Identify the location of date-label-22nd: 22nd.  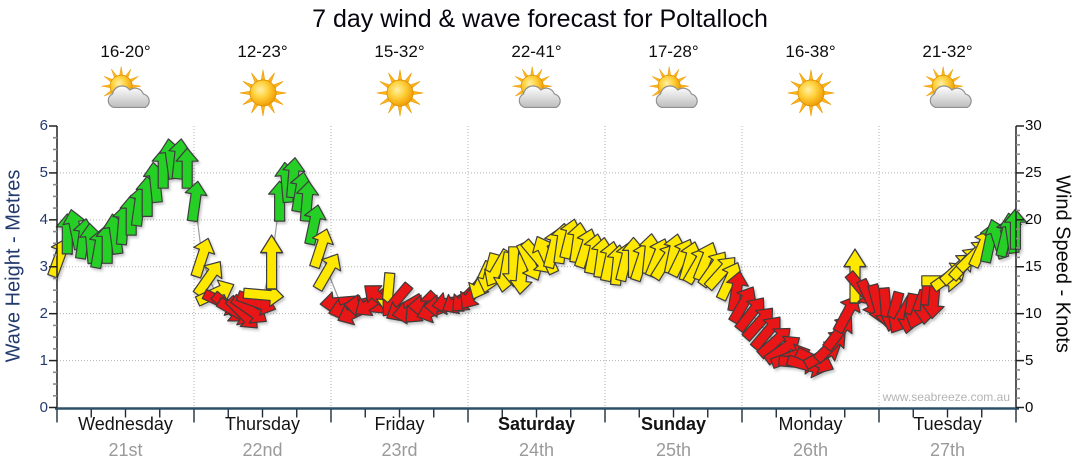
(262, 450).